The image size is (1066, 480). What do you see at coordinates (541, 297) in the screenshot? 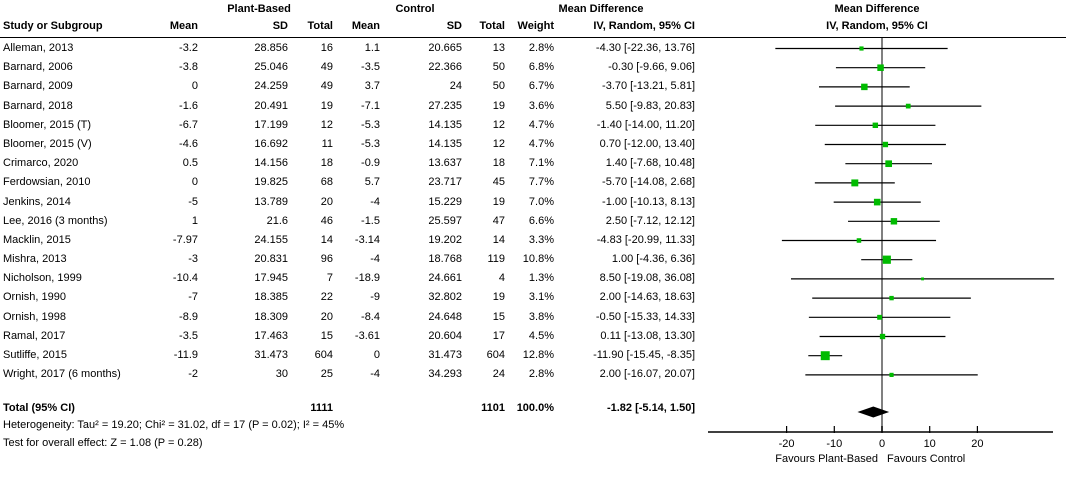
I see `cell-weight: 3.1%` at bounding box center [541, 297].